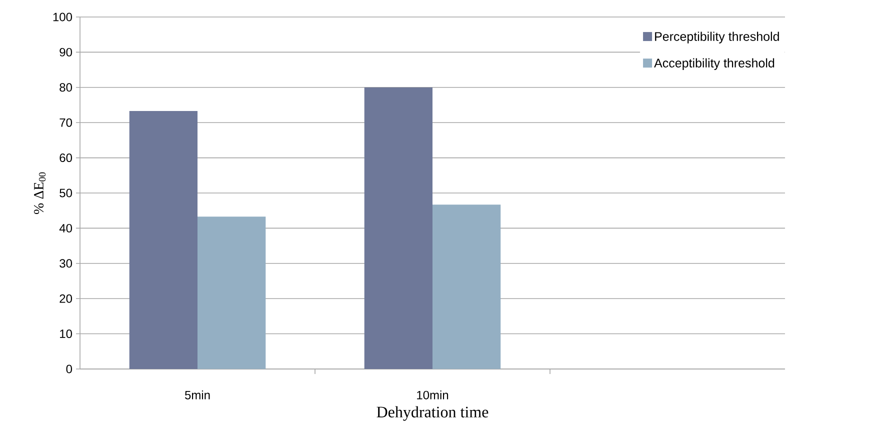 This screenshot has width=883, height=436. What do you see at coordinates (66, 334) in the screenshot?
I see `y-tick-label: 10` at bounding box center [66, 334].